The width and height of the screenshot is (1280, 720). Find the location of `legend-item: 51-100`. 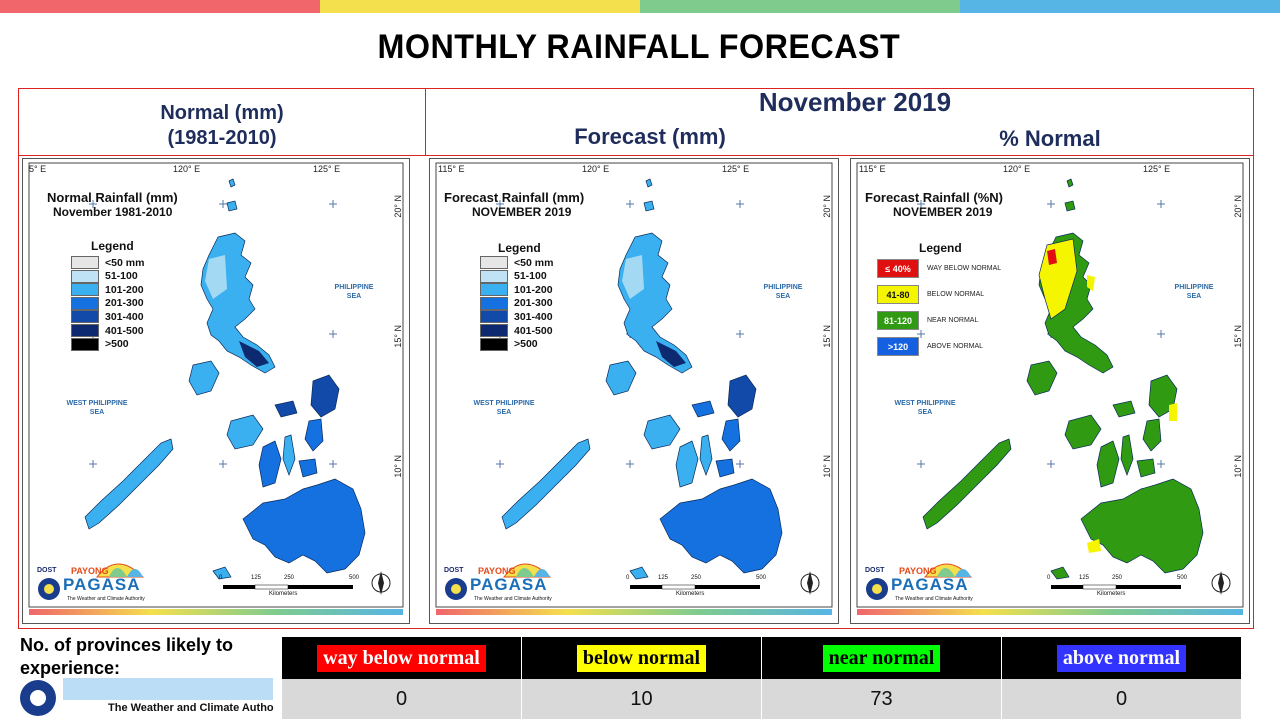

legend-item: 51-100 is located at coordinates (513, 276).